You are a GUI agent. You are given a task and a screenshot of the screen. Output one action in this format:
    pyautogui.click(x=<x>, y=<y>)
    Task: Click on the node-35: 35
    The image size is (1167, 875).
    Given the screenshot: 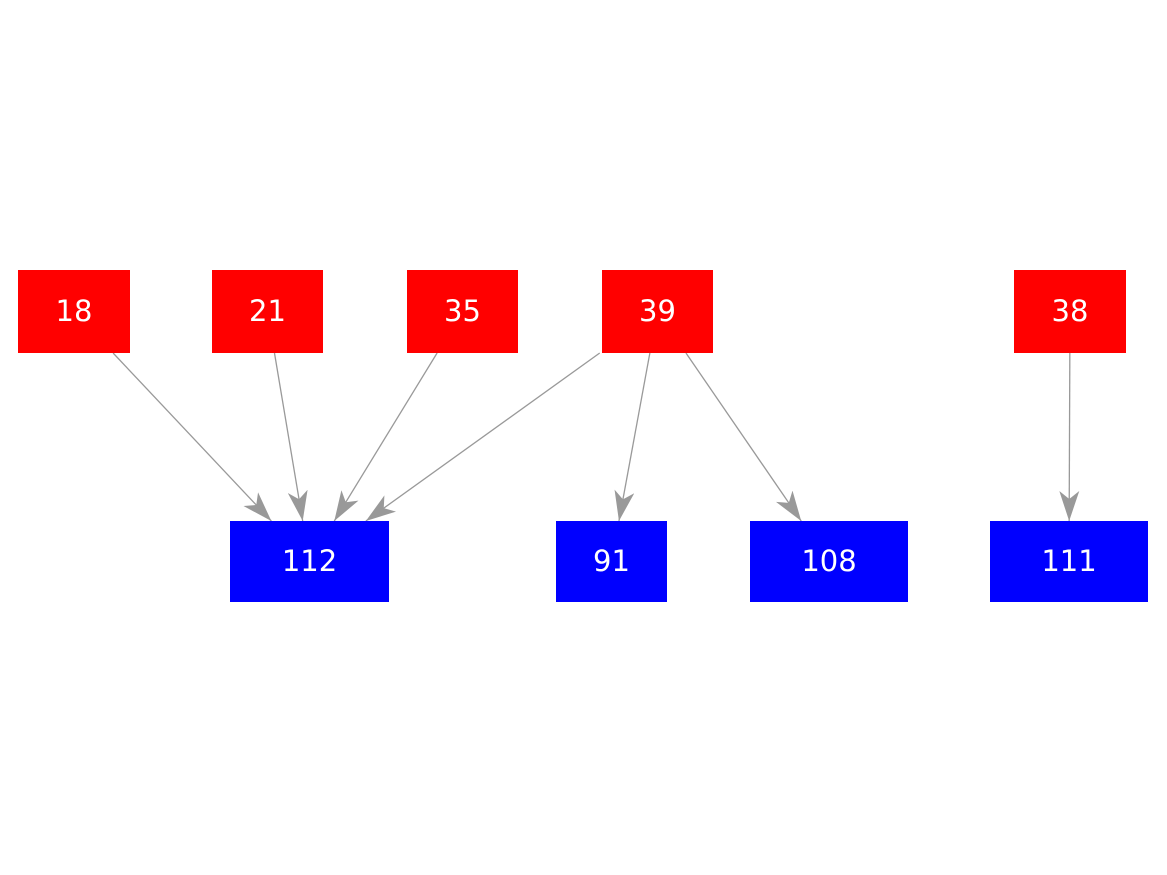 What is the action you would take?
    pyautogui.click(x=462, y=311)
    